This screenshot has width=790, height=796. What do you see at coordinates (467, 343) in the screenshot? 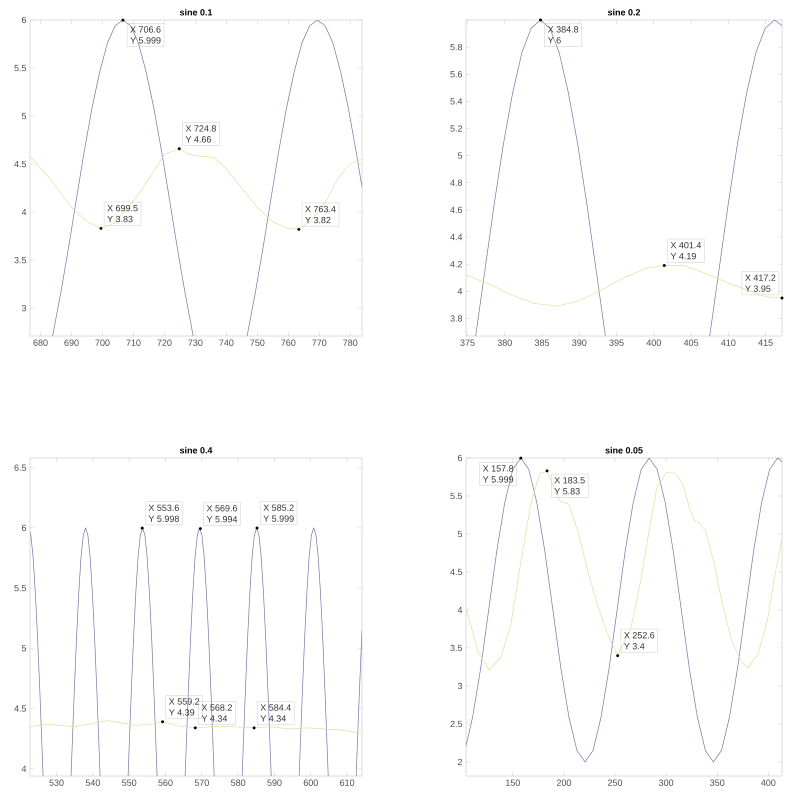
I see `x-tick-label: 375` at bounding box center [467, 343].